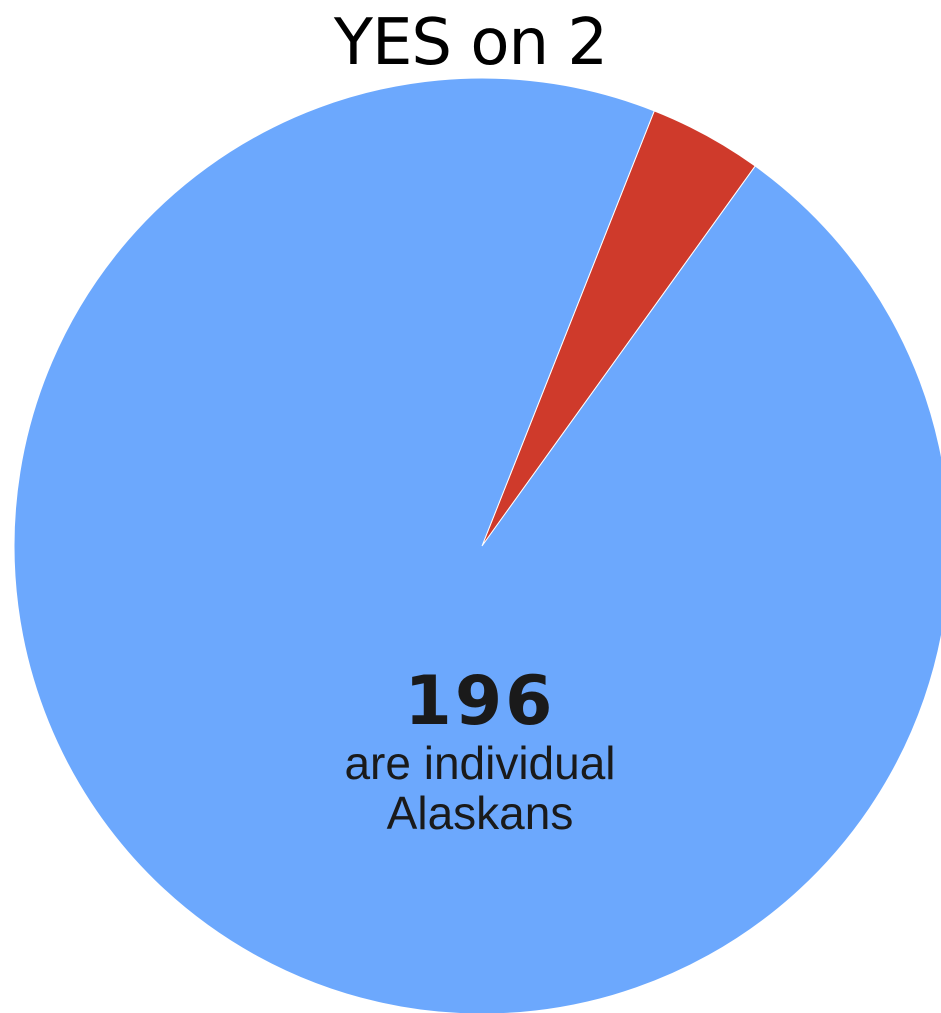 Image resolution: width=941 pixels, height=1013 pixels. Describe the element at coordinates (480, 763) in the screenshot. I see `callout-label-line1: are individual` at that location.